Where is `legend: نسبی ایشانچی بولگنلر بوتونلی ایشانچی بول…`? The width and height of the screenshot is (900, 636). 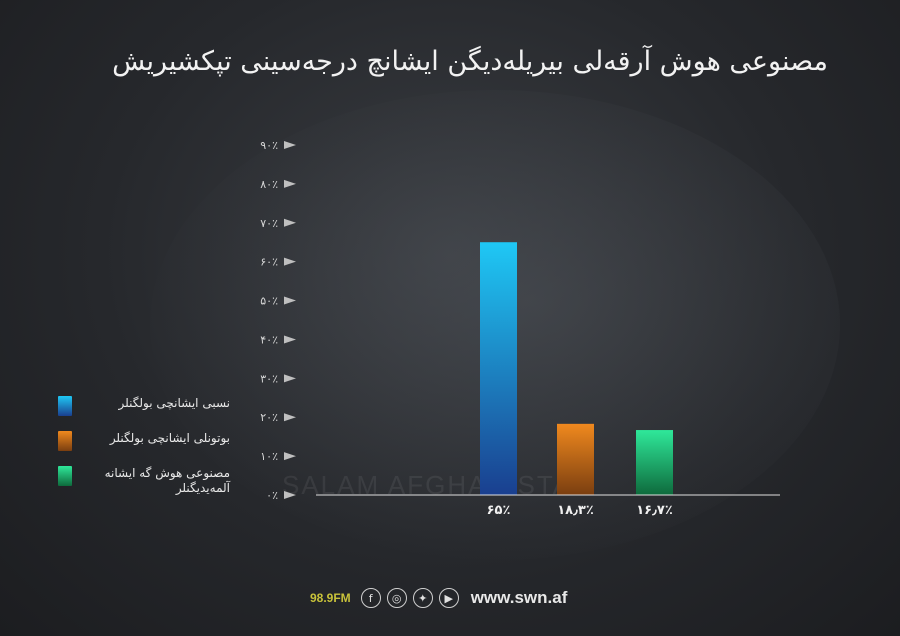
legend: نسبی ایشانچی بولگنلر بوتونلی ایشانچی بول… is located at coordinates (148, 453).